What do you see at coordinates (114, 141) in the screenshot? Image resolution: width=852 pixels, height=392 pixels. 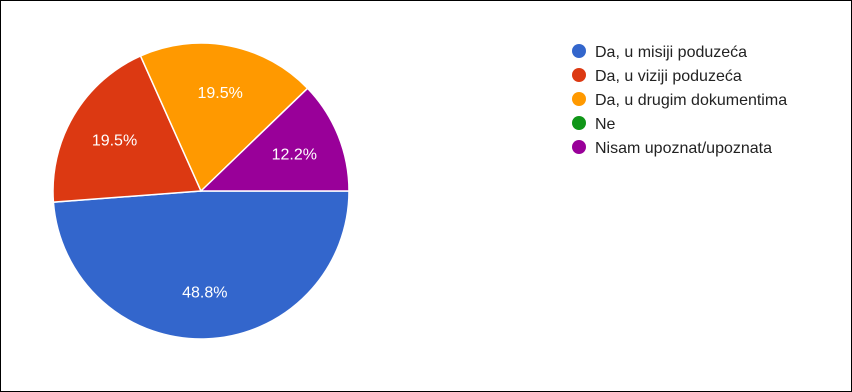 I see `slice-value-label-1: 19.5%` at bounding box center [114, 141].